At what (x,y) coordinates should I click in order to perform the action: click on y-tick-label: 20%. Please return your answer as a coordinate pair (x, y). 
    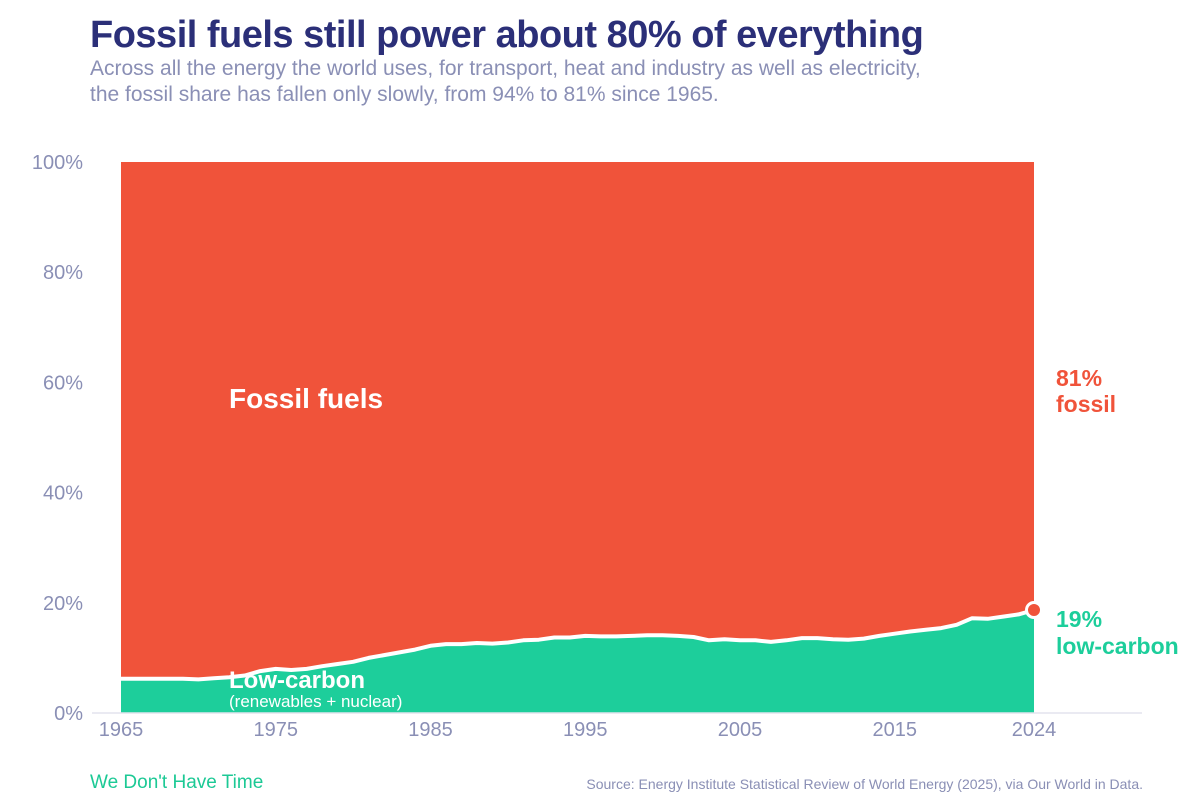
    Looking at the image, I should click on (63, 604).